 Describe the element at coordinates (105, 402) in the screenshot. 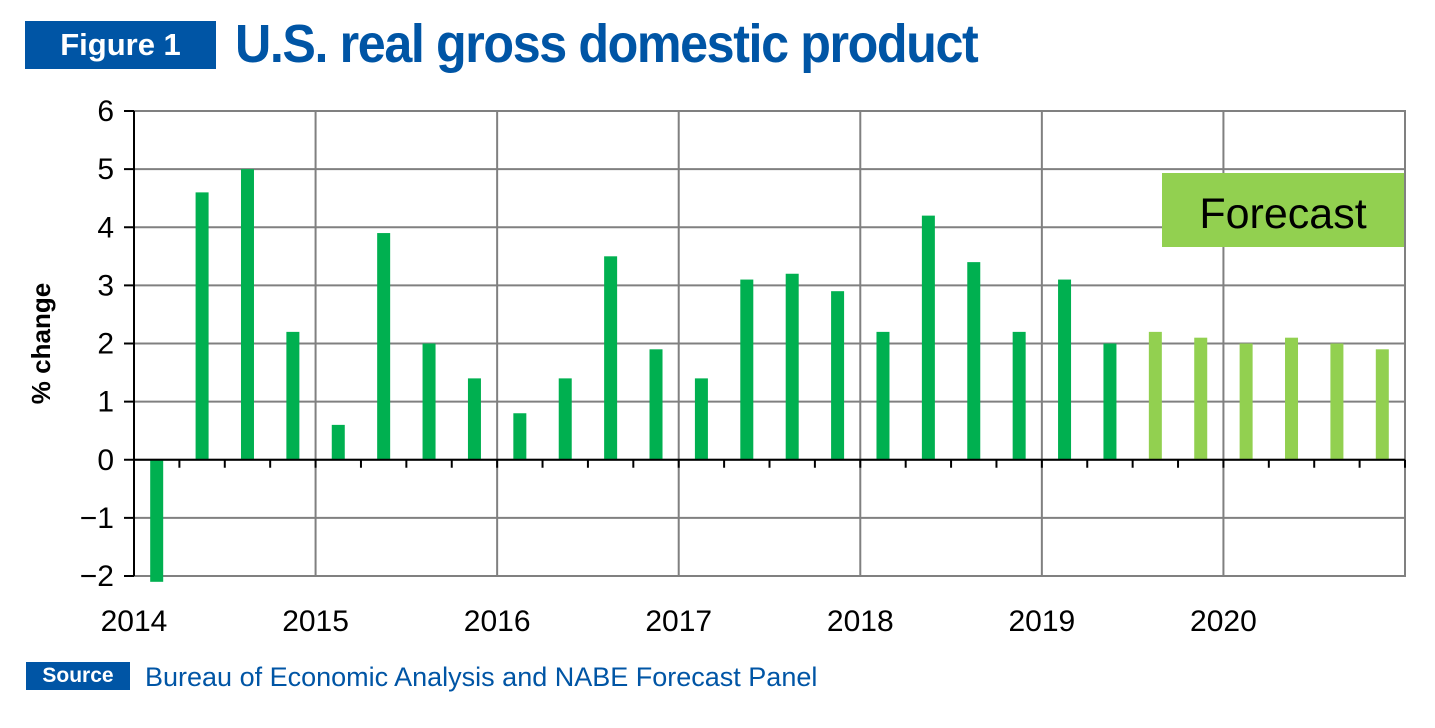

I see `y-tick-label: 1` at that location.